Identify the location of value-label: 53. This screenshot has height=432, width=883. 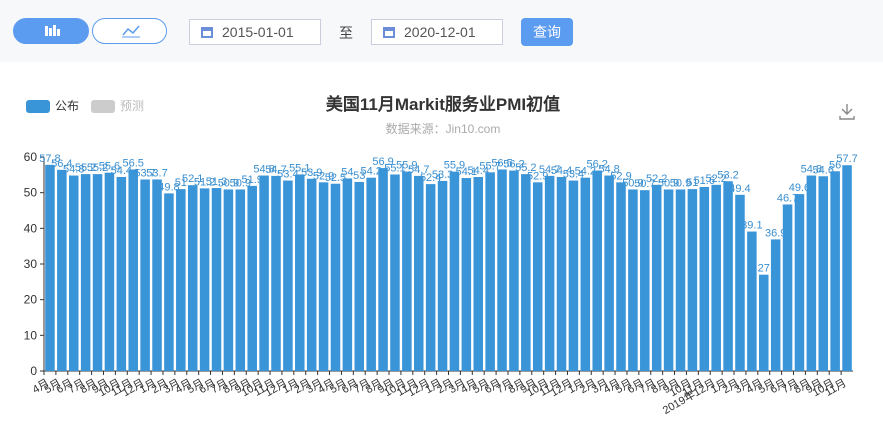
(359, 176).